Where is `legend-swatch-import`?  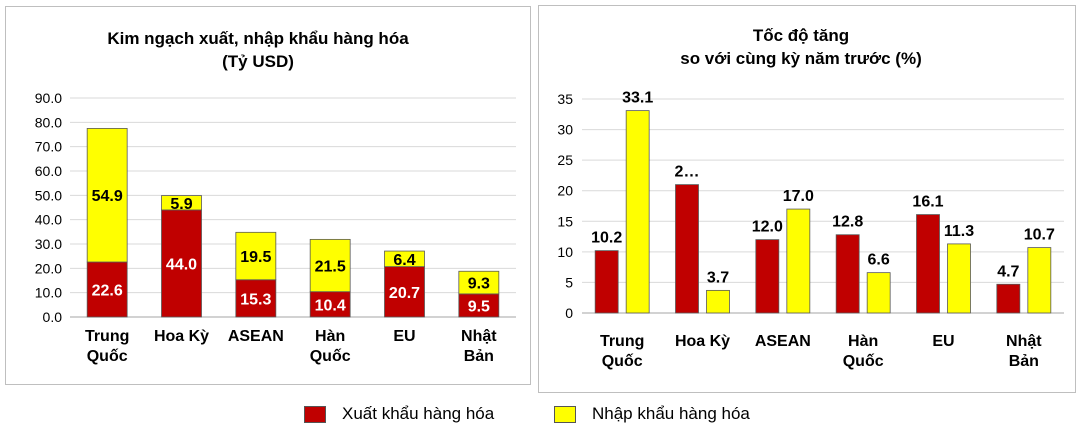
legend-swatch-import is located at coordinates (565, 414).